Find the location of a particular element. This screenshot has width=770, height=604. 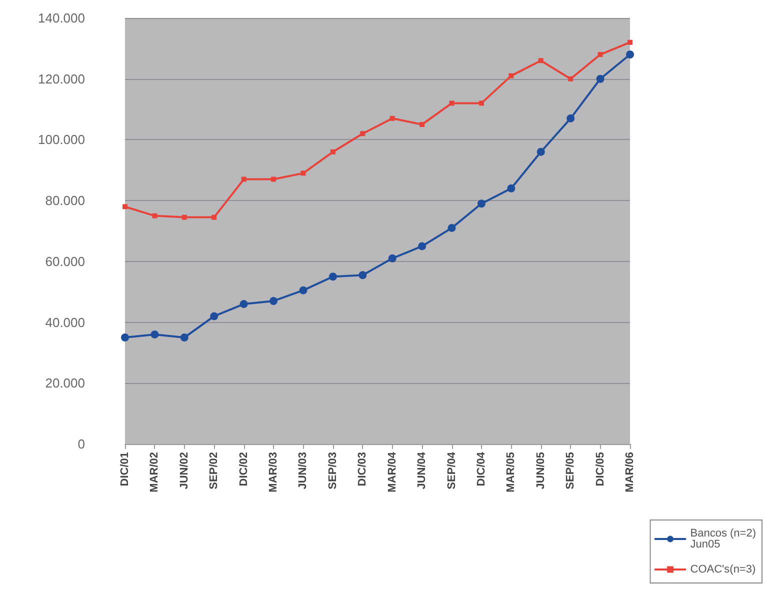

y-tick-label: 140.000 is located at coordinates (61, 18).